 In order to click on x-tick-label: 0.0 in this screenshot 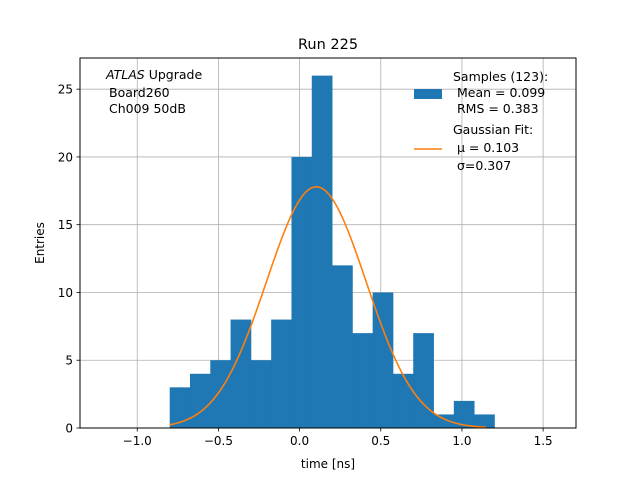, I will do `click(299, 441)`.